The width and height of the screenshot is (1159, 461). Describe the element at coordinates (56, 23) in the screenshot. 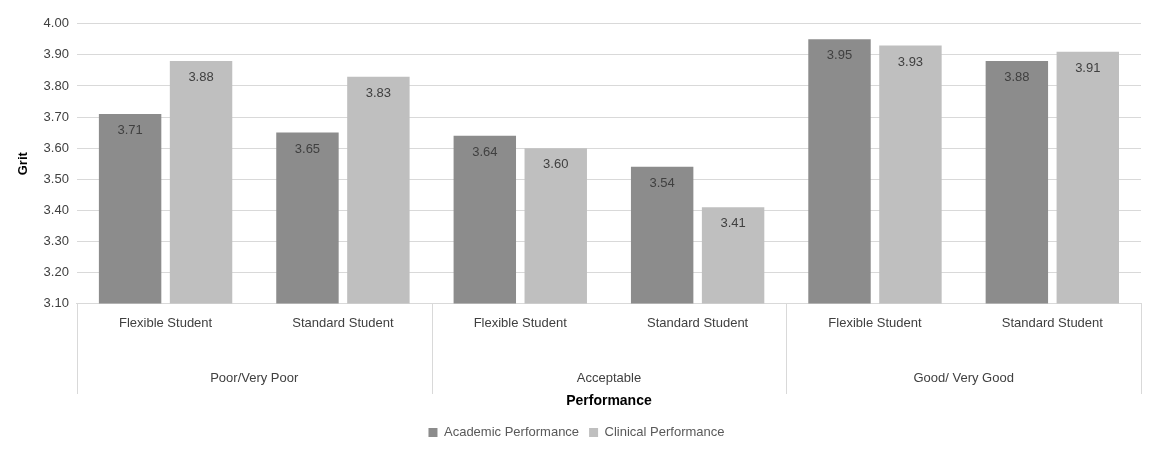

I see `y-tick-label: 4.00` at that location.